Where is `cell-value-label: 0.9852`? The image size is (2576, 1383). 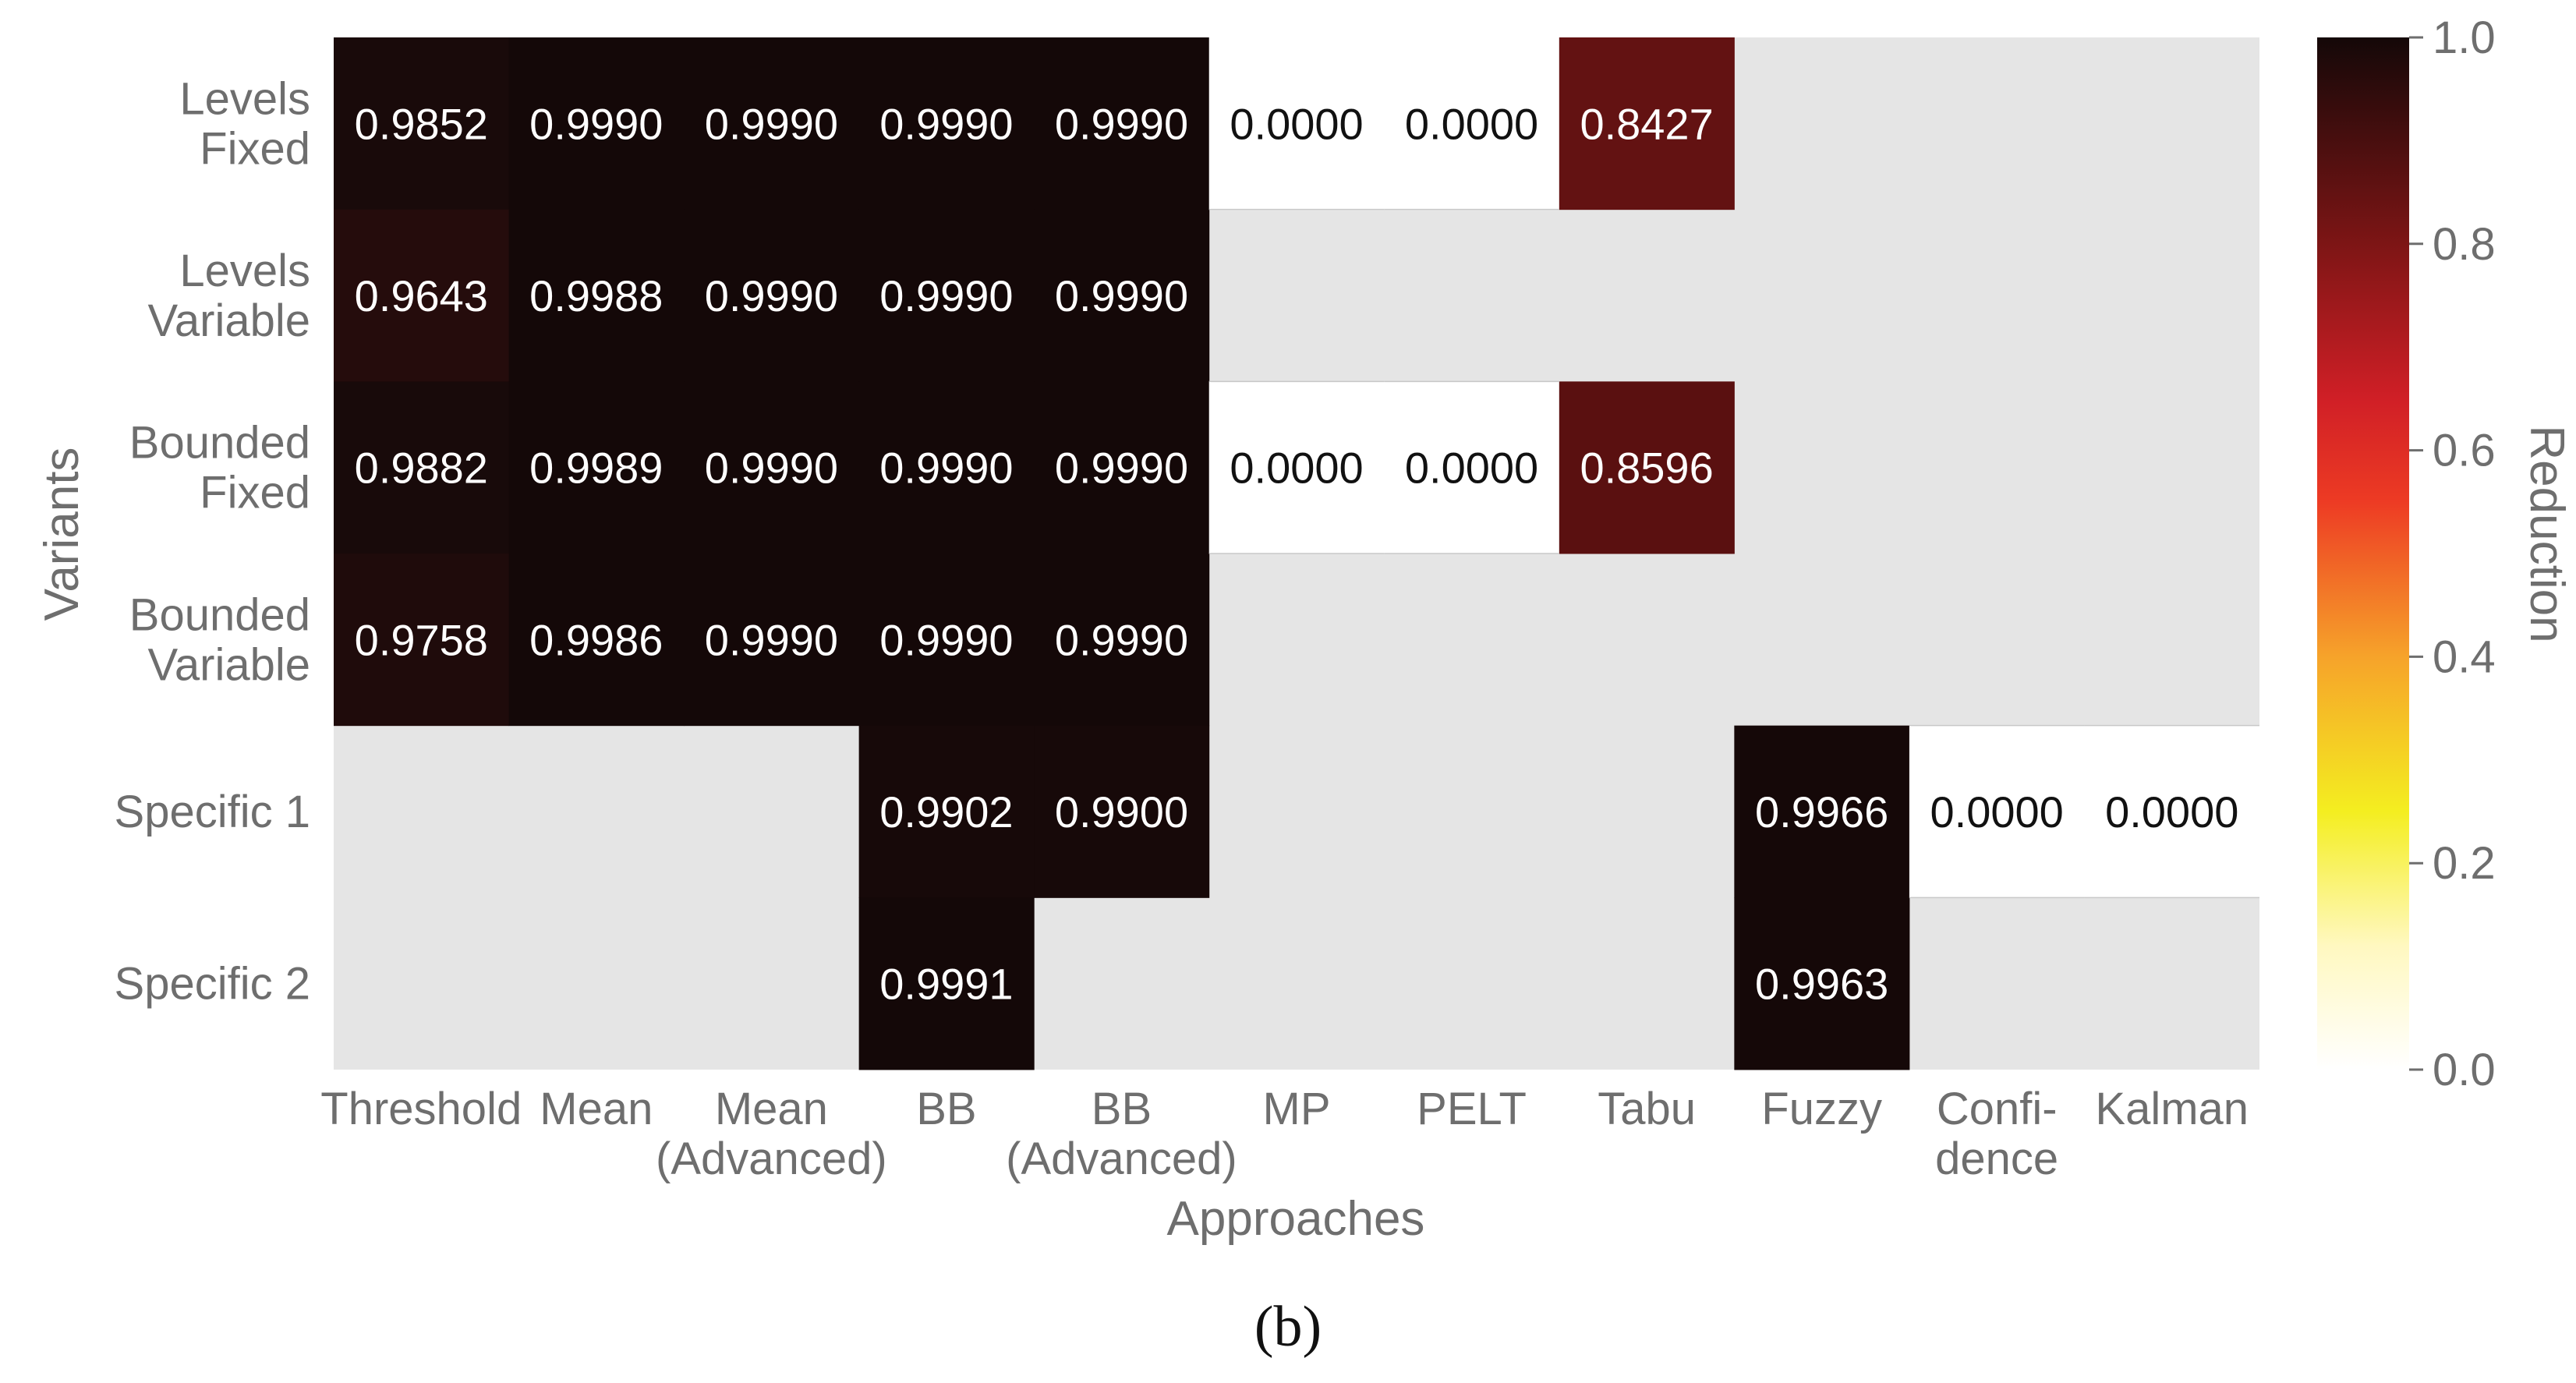
cell-value-label: 0.9852 is located at coordinates (421, 123).